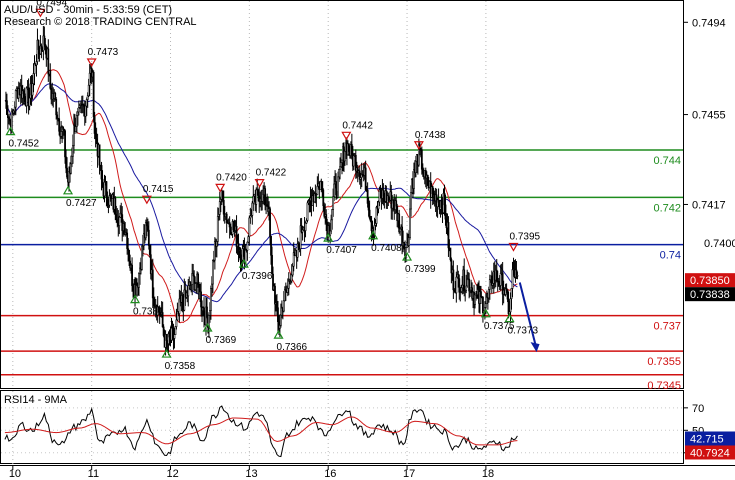 The height and width of the screenshot is (480, 735). I want to click on price-axis-label: 0.7494, so click(709, 23).